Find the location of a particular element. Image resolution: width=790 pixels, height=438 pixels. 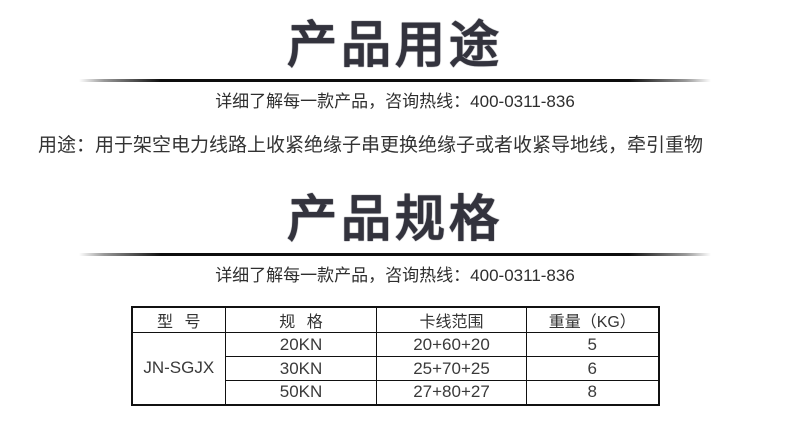

spec-cell: 20KN is located at coordinates (301, 344).